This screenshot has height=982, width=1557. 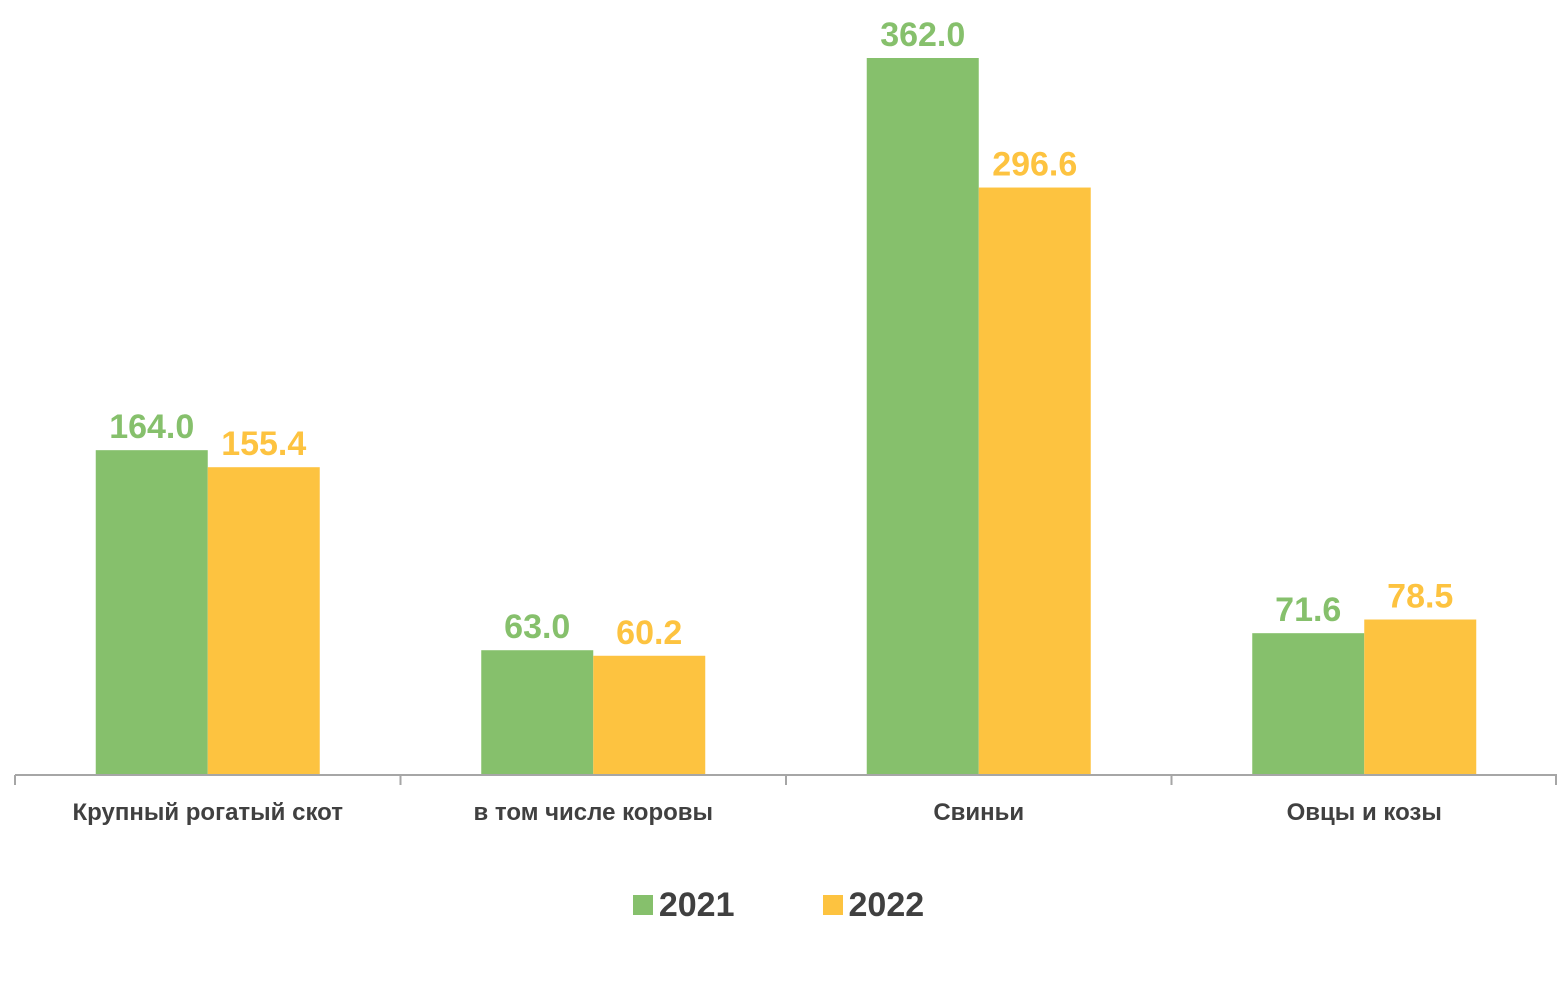 What do you see at coordinates (832, 905) in the screenshot?
I see `legend-swatch-2022` at bounding box center [832, 905].